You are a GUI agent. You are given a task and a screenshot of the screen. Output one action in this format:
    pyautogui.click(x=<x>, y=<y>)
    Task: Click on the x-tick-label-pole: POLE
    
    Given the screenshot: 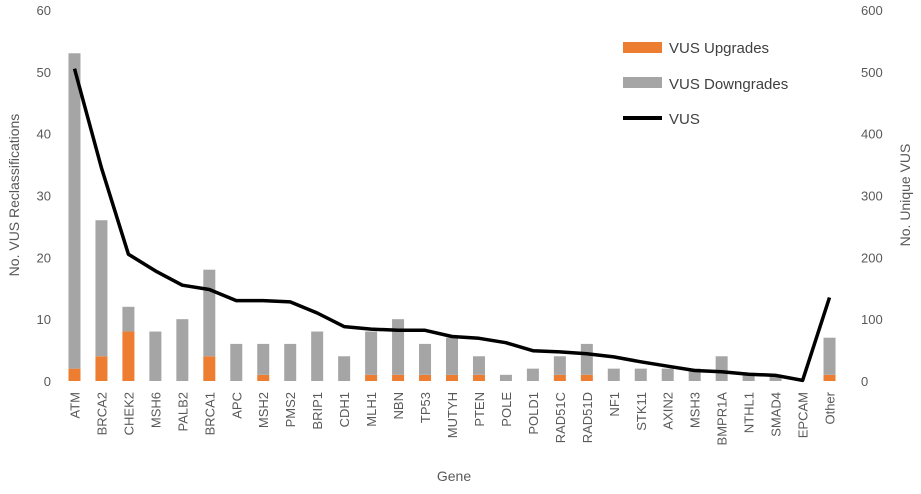 What is the action you would take?
    pyautogui.click(x=506, y=409)
    